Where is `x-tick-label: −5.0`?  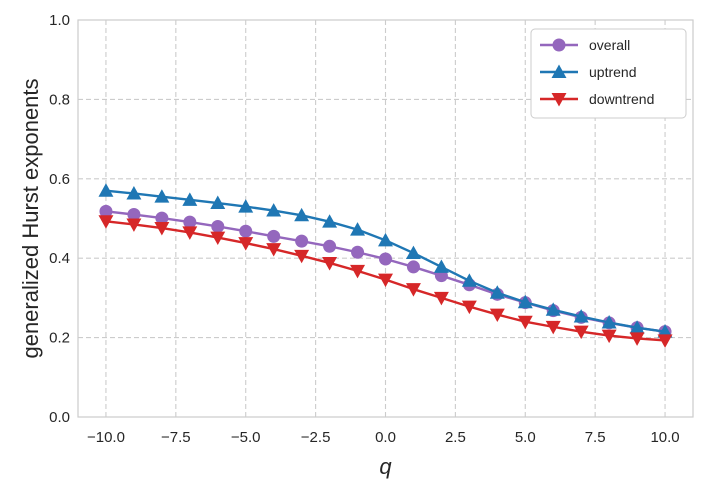
x-tick-label: −5.0 is located at coordinates (246, 437).